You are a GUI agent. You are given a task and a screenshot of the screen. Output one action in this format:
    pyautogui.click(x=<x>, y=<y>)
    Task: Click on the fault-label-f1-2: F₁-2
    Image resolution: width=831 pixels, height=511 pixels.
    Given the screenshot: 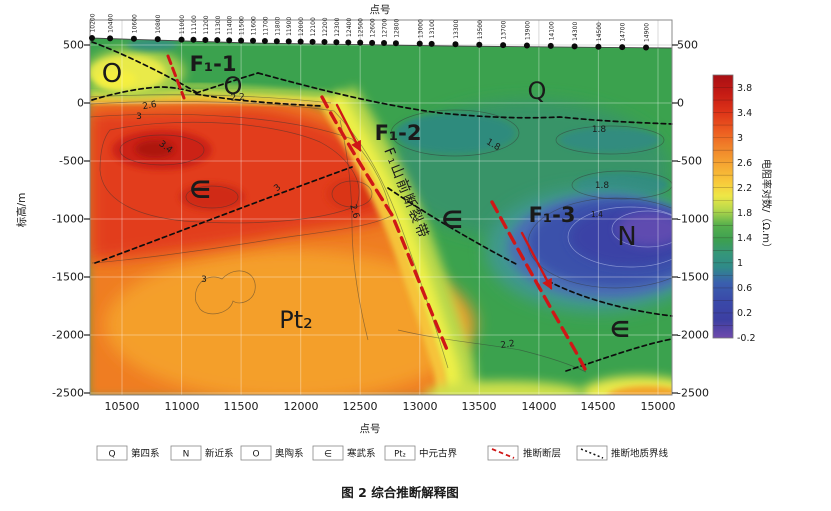 What is the action you would take?
    pyautogui.click(x=398, y=133)
    